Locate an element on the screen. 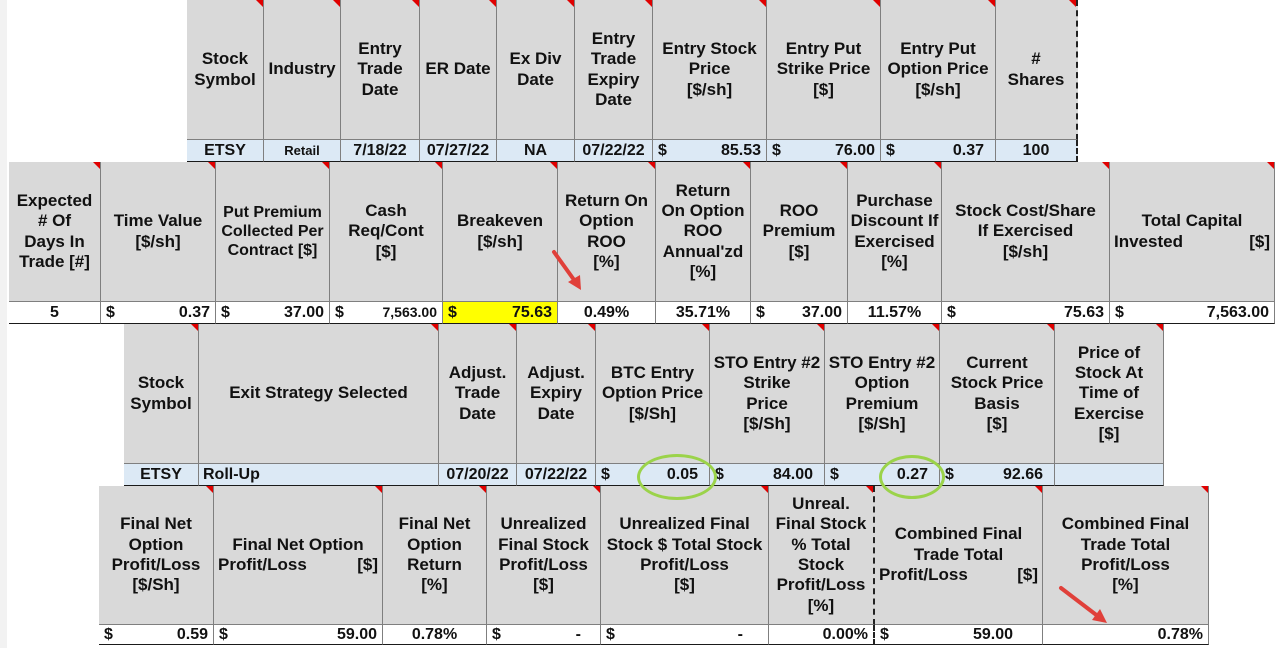 The width and height of the screenshot is (1280, 648). cell-return-on-option: 0.49% is located at coordinates (607, 313).